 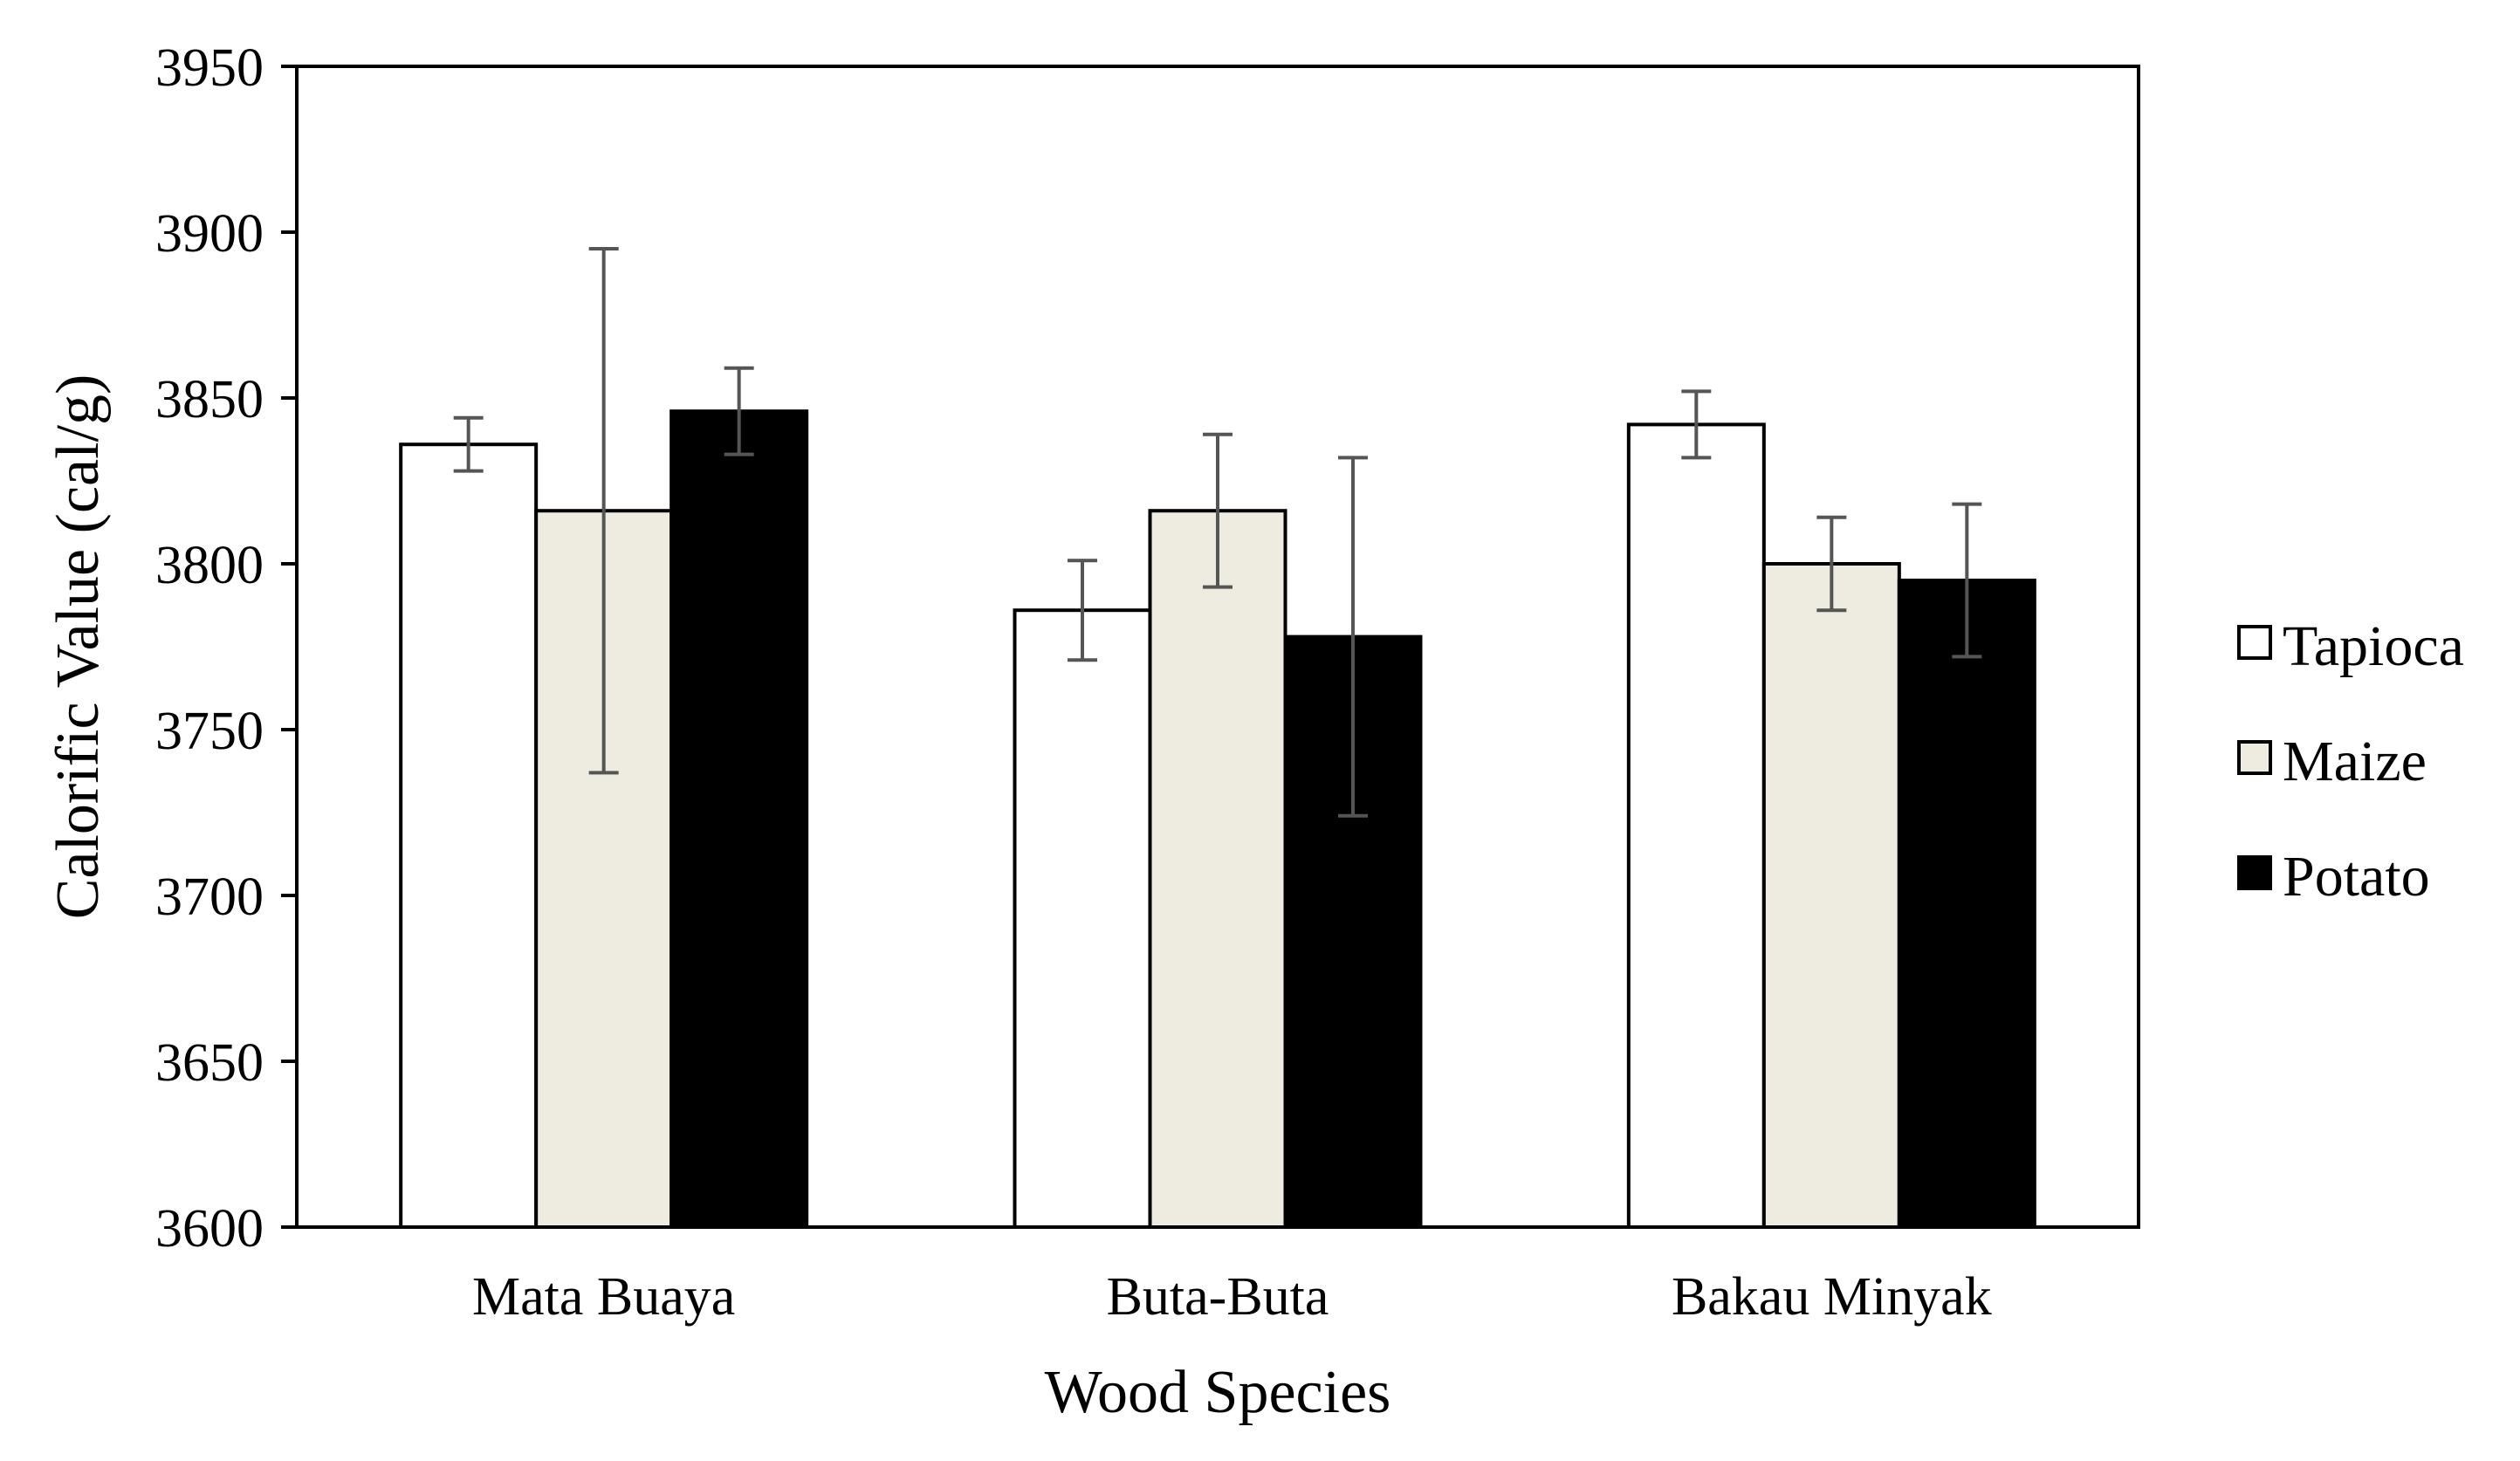 I want to click on y-axis-title: Calorific Value (cal/g), so click(x=78, y=647).